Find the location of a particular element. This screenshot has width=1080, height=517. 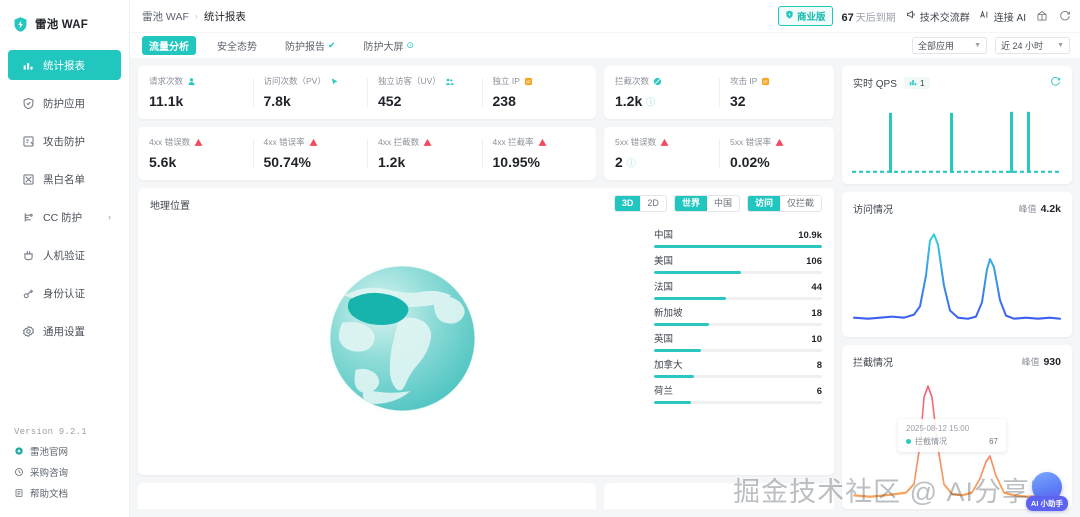

visits-peak: 峰值 4.2k is located at coordinates (1040, 208).